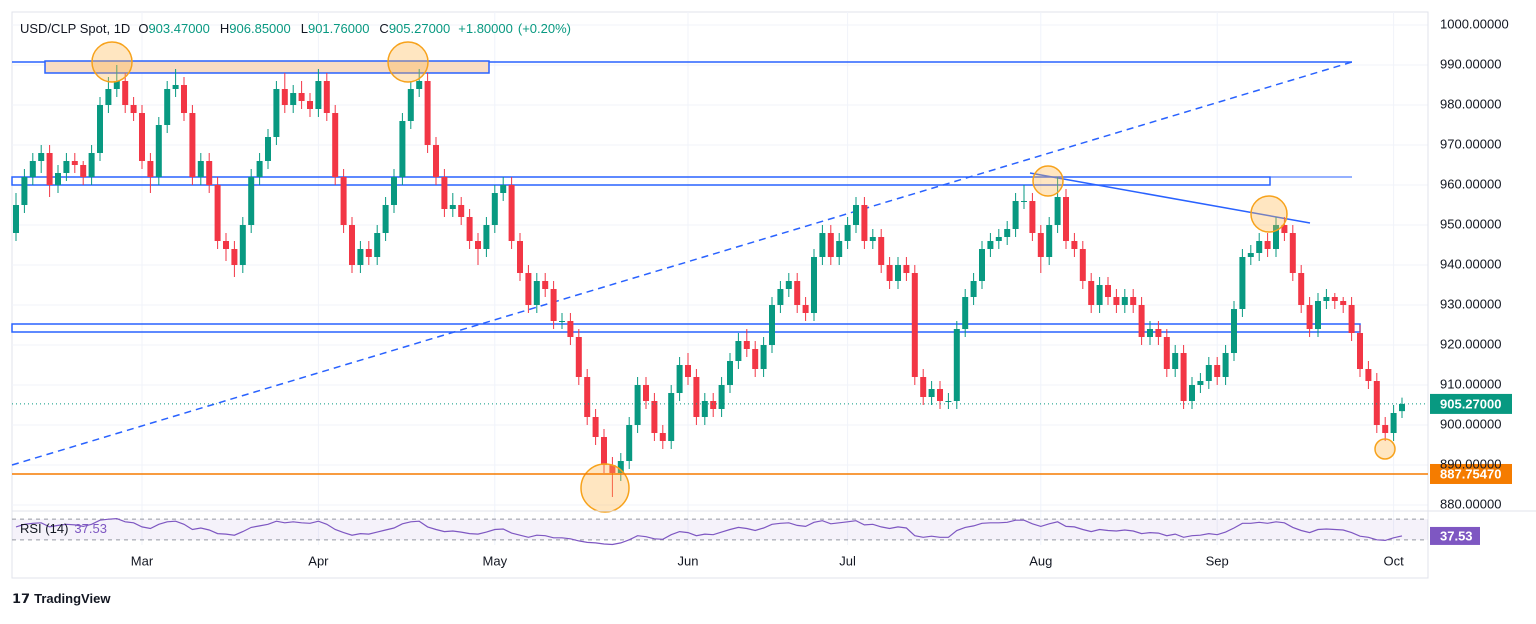 The width and height of the screenshot is (1536, 624). Describe the element at coordinates (1217, 560) in the screenshot. I see `x-tick-label: Sep` at that location.